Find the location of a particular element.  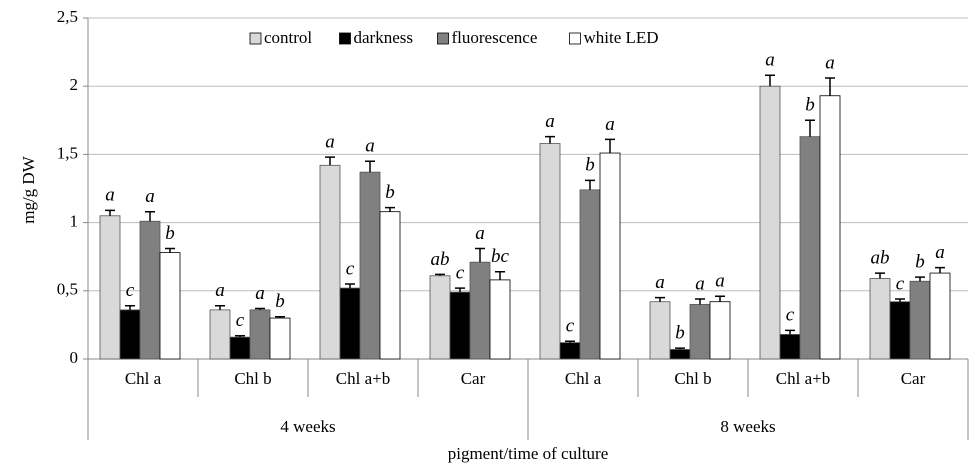

legend-label: white LED is located at coordinates (621, 37).